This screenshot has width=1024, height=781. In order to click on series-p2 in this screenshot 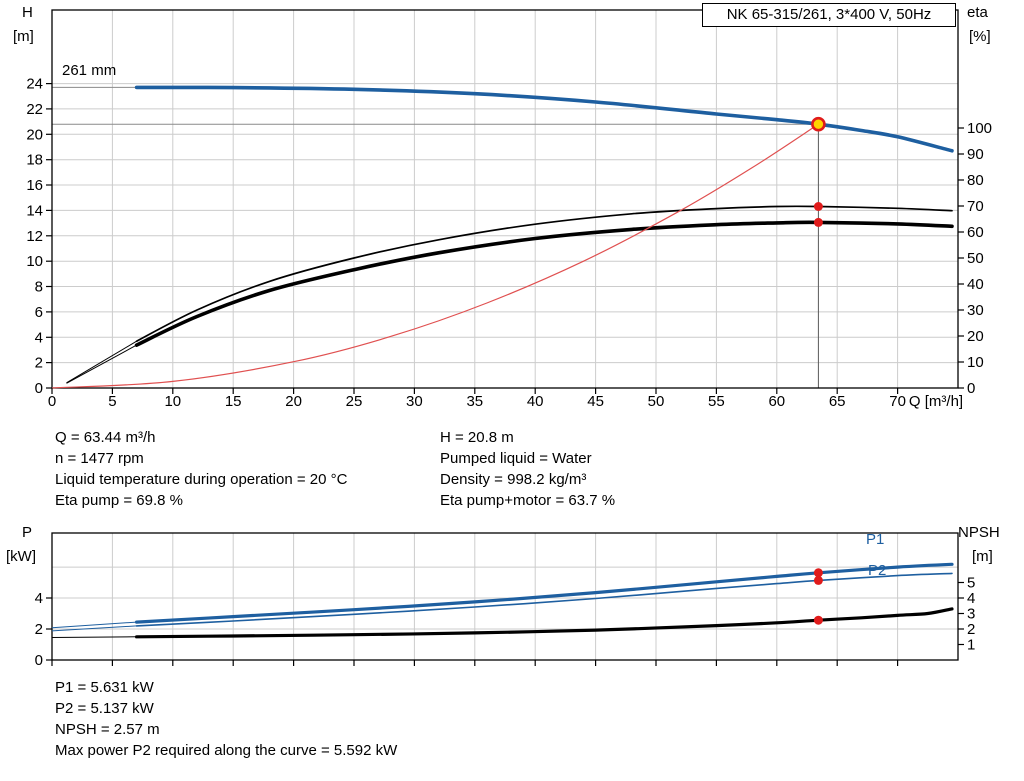, I will do `click(544, 599)`.